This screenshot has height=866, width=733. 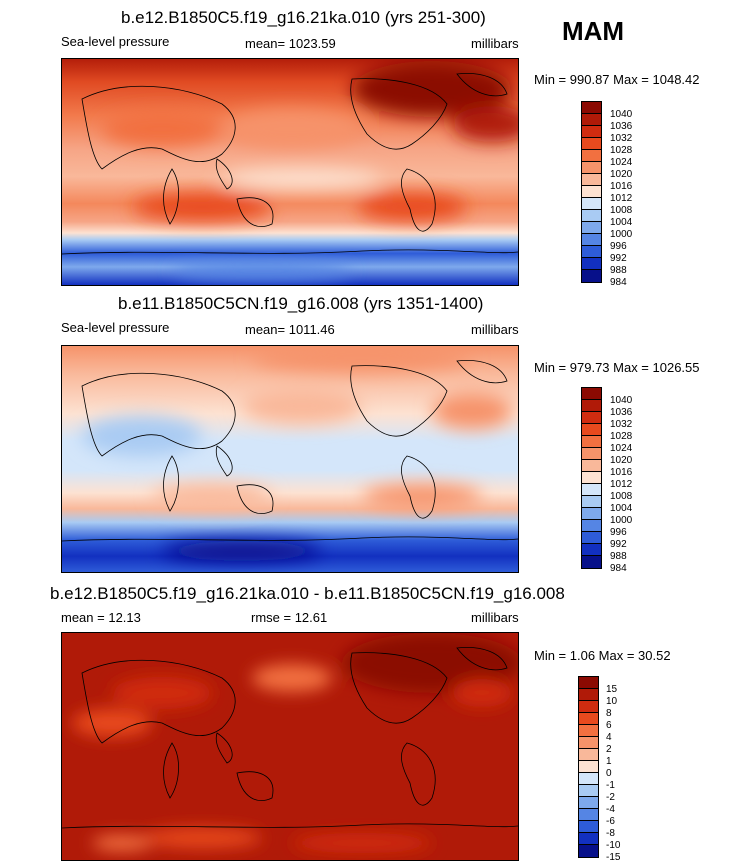 I want to click on panel3-tick-label: 1, so click(x=609, y=761).